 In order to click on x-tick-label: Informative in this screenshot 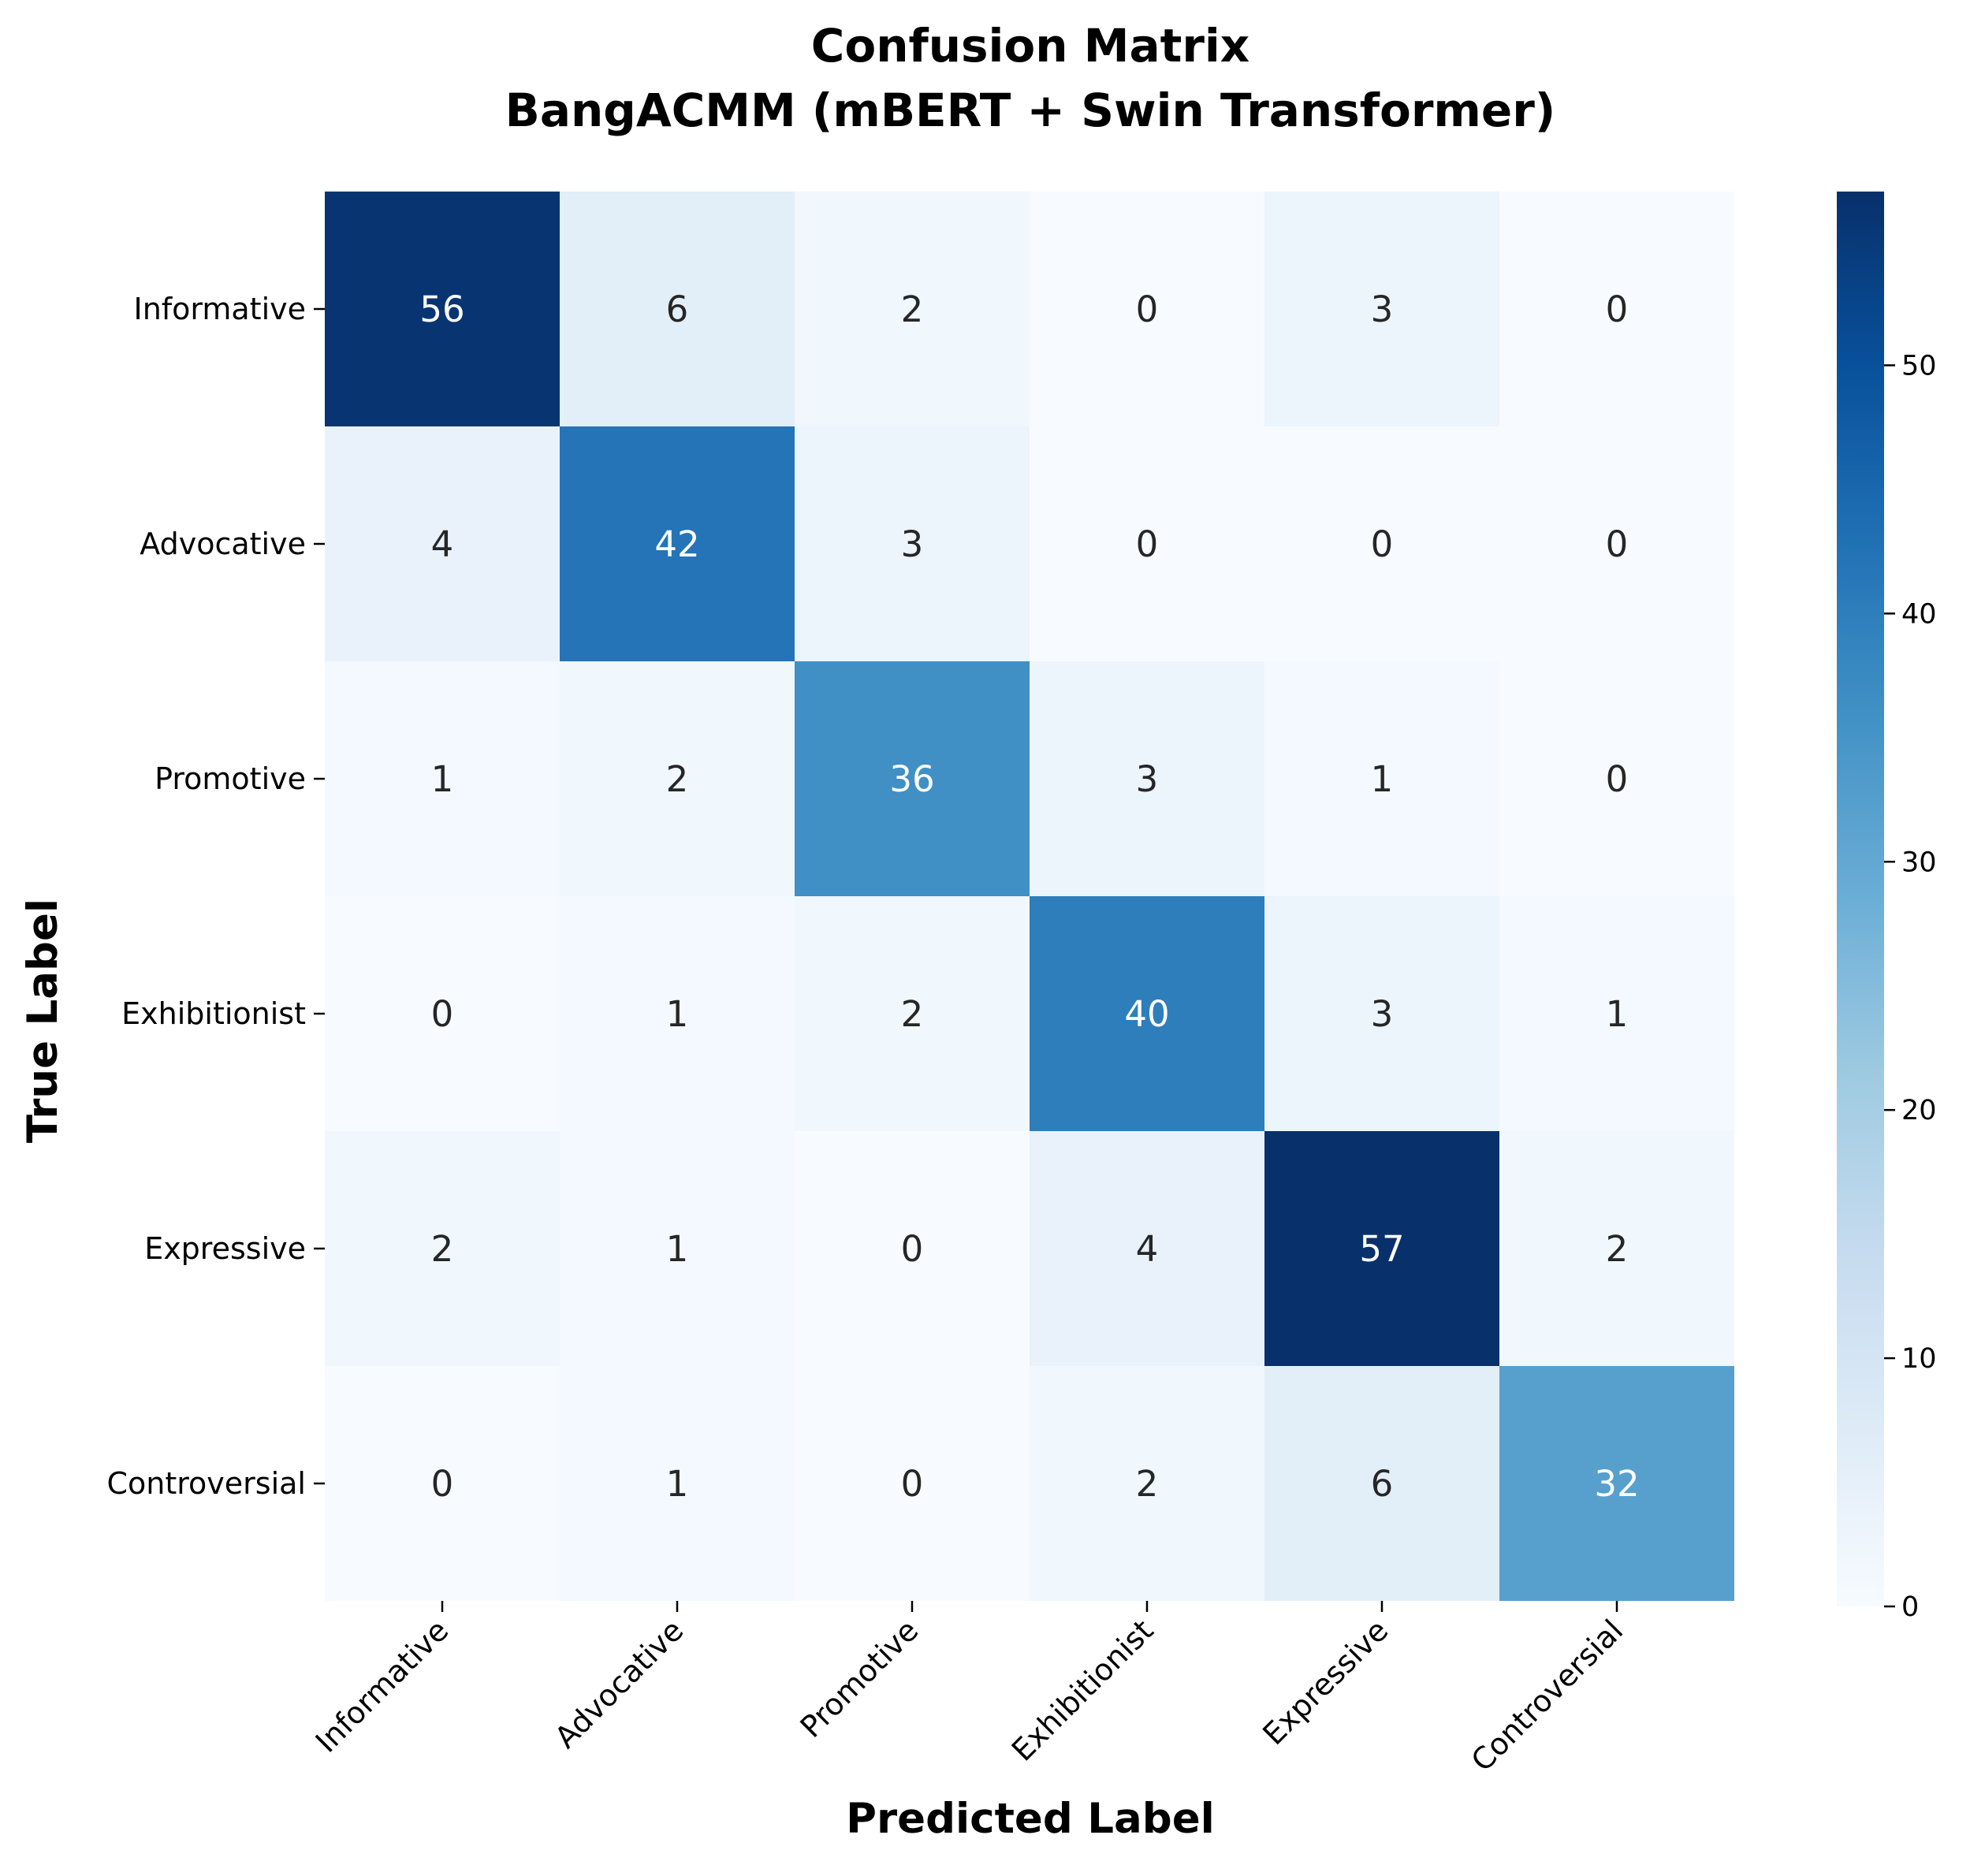, I will do `click(383, 1686)`.